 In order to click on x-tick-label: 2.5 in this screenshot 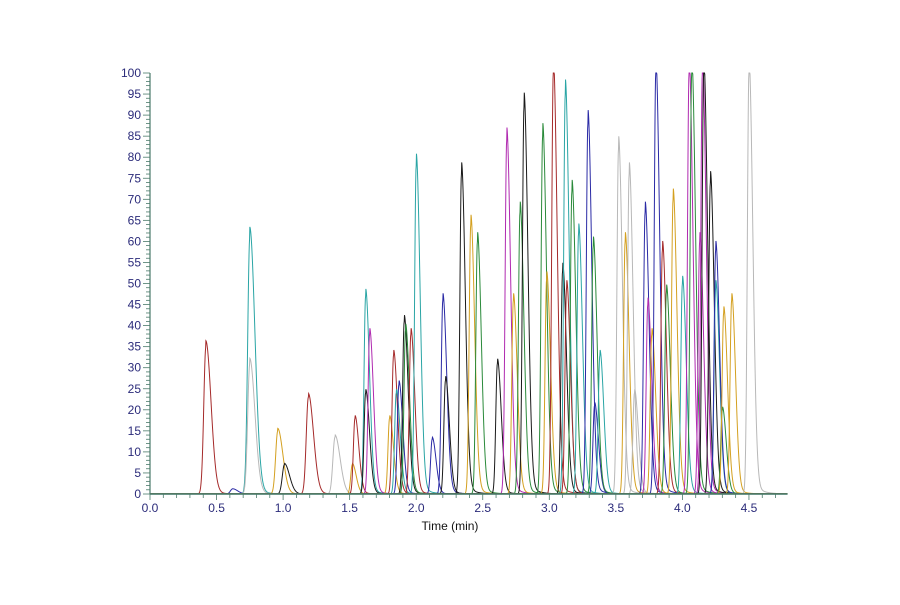, I will do `click(482, 508)`.